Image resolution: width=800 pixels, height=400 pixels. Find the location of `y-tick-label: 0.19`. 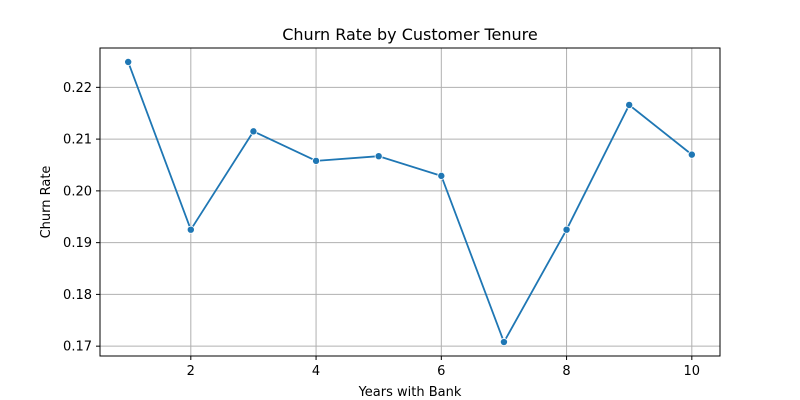

y-tick-label: 0.19 is located at coordinates (77, 243).